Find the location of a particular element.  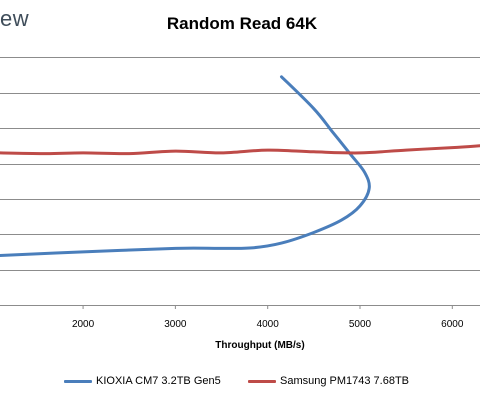

chart-title: Random Read 64K is located at coordinates (242, 23).